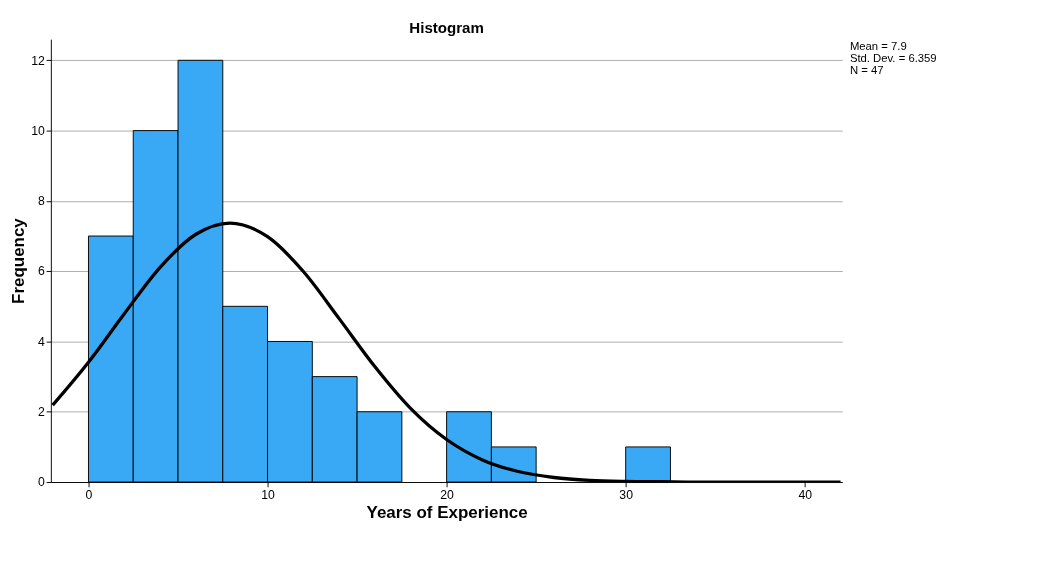 The width and height of the screenshot is (1060, 577). Describe the element at coordinates (268, 494) in the screenshot. I see `x-tick-label: 10` at that location.